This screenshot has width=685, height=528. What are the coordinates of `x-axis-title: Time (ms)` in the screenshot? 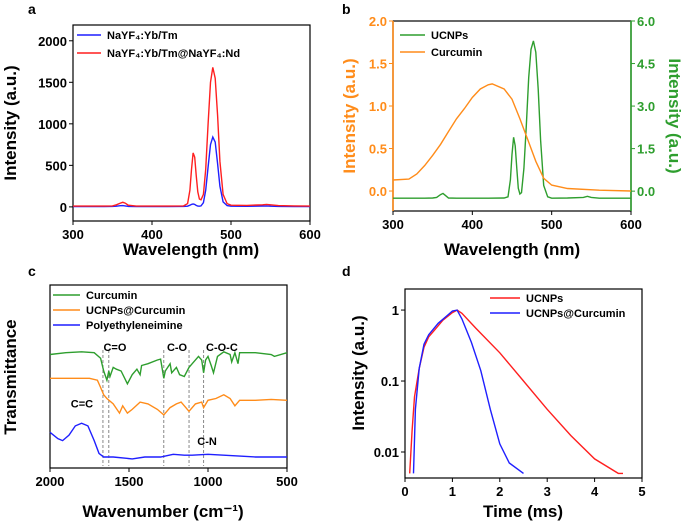 It's located at (523, 511).